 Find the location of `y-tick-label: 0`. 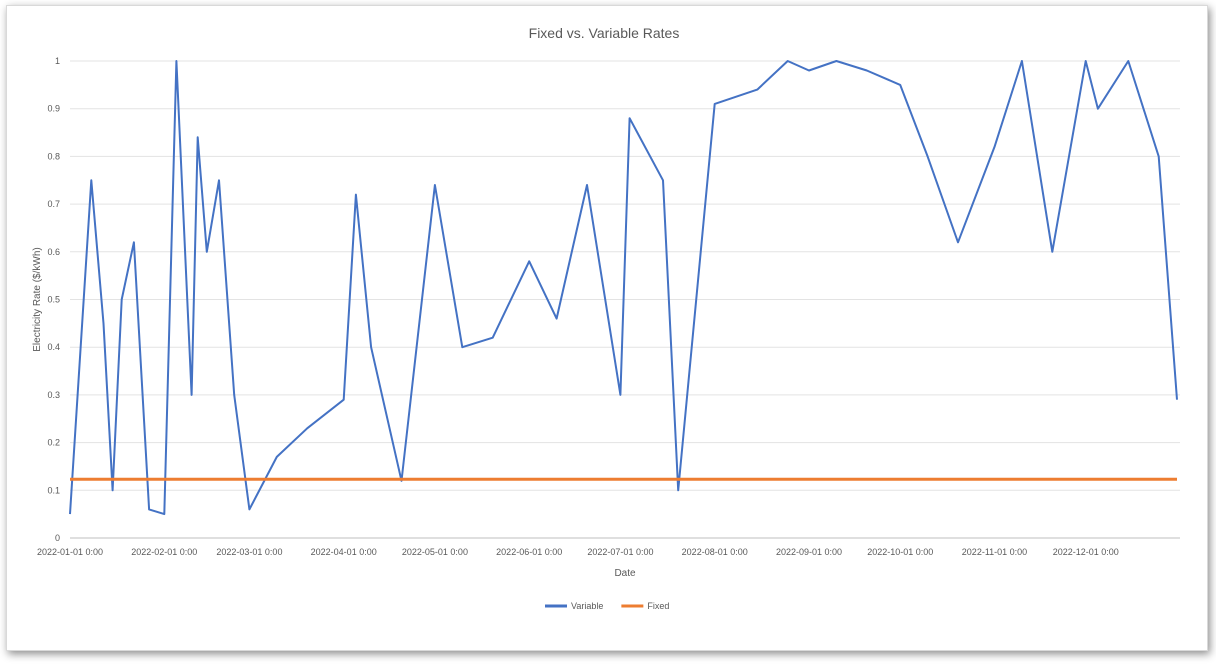

y-tick-label: 0 is located at coordinates (57, 538).